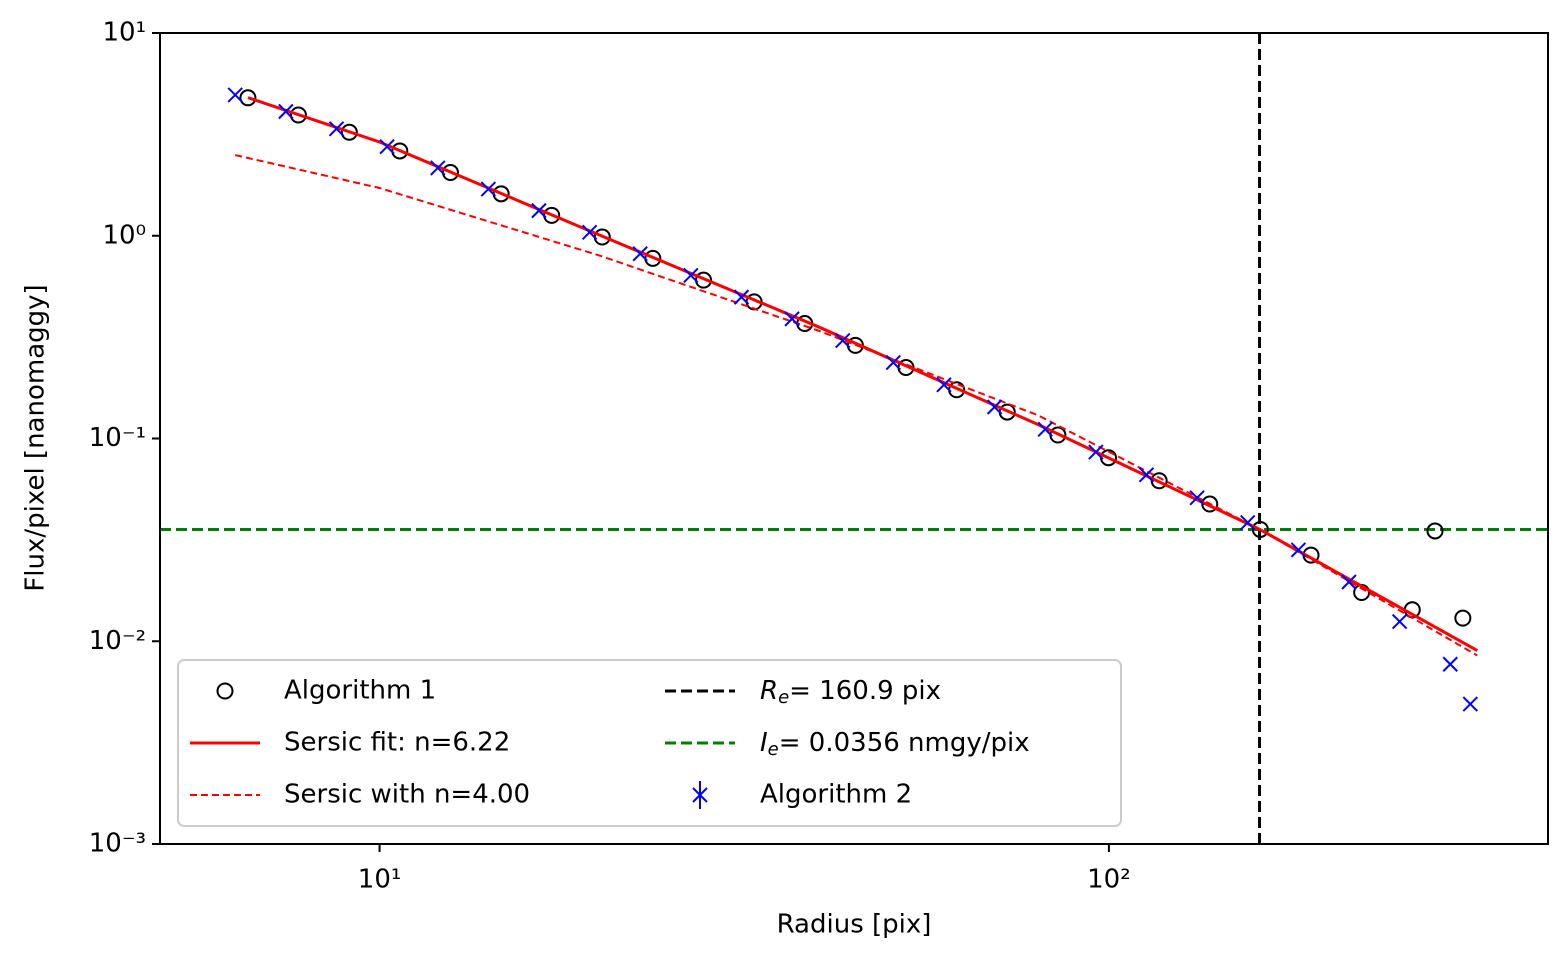 This screenshot has width=1568, height=962. Describe the element at coordinates (764, 743) in the screenshot. I see `legend-label-symbol: I` at that location.